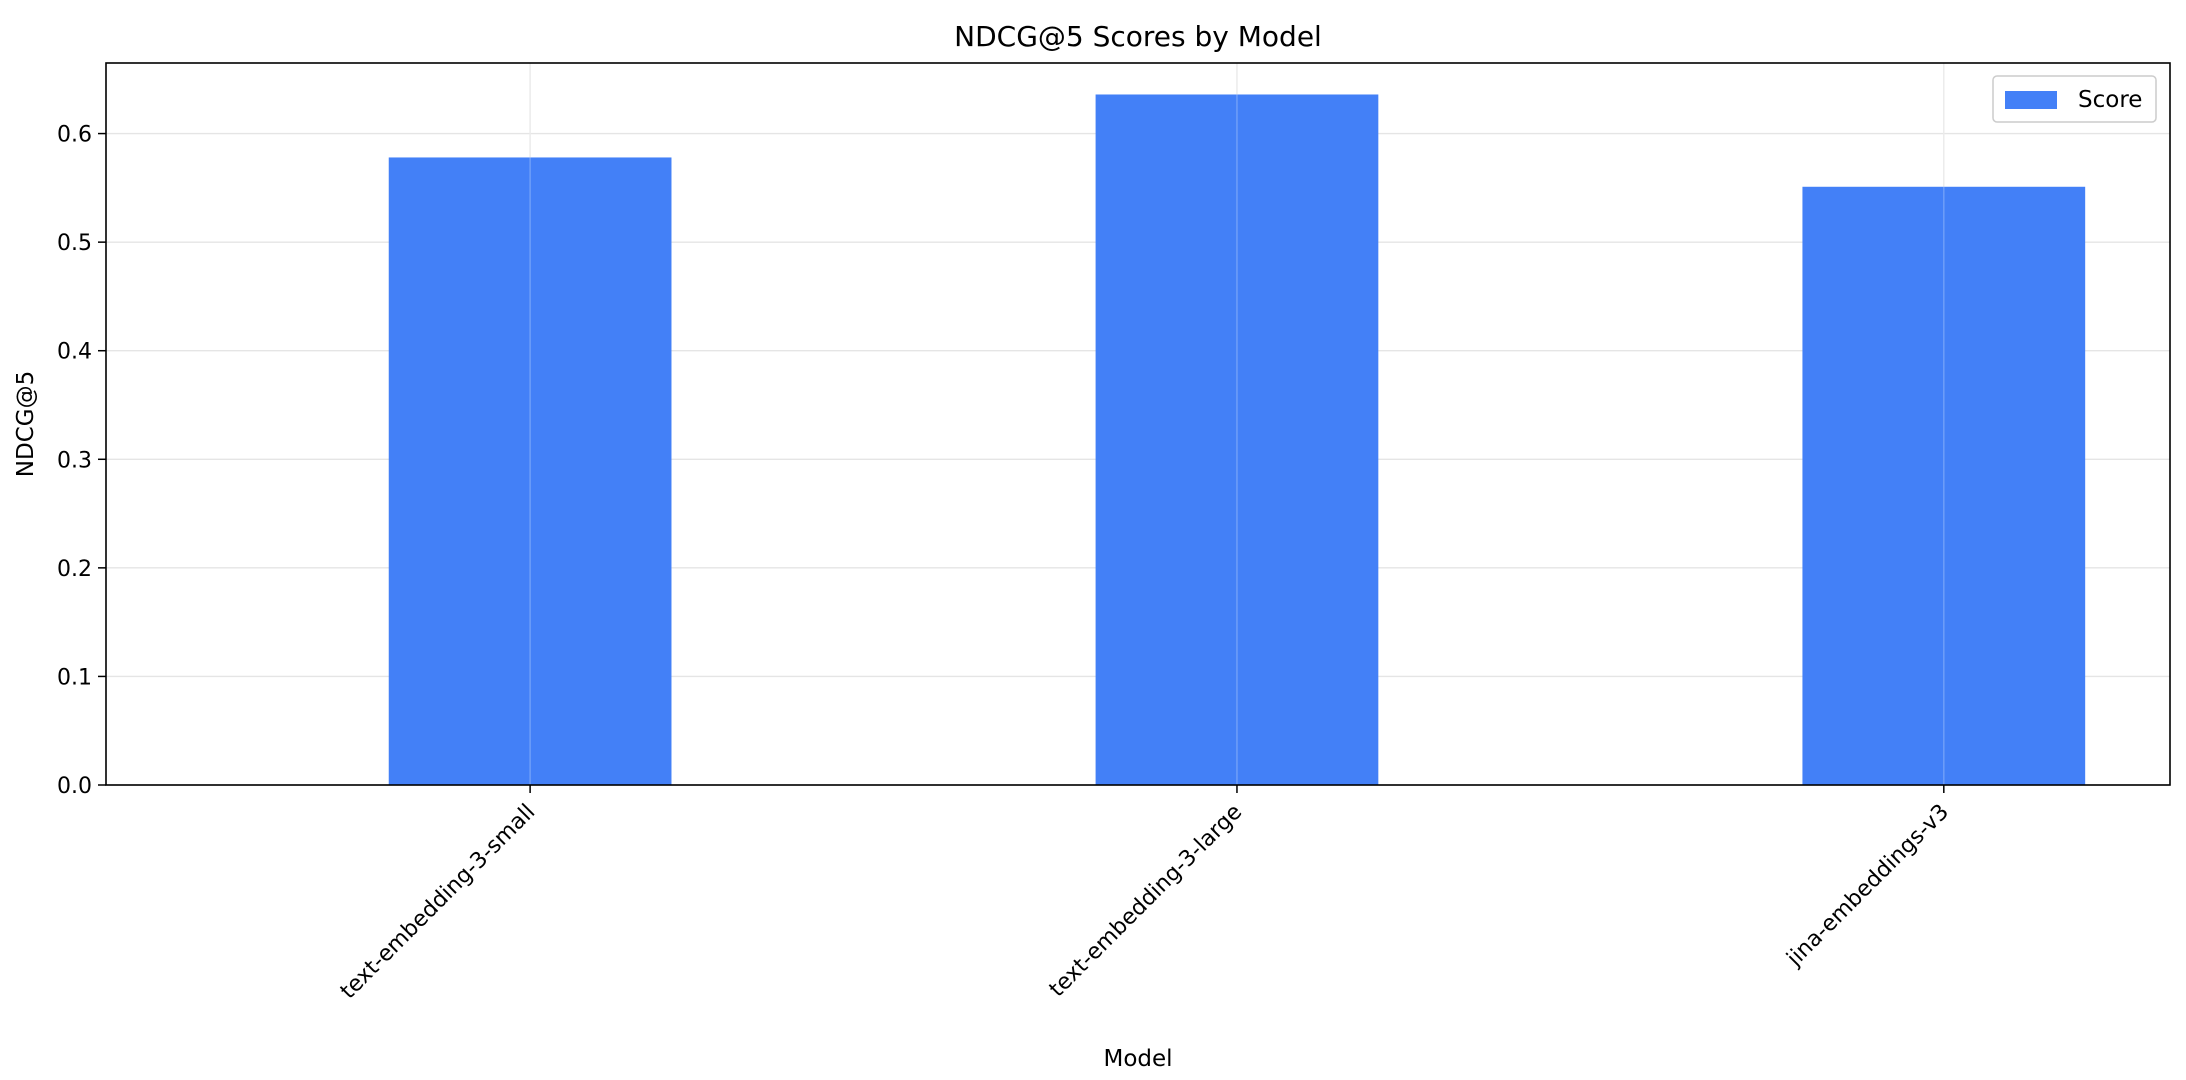  What do you see at coordinates (74, 352) in the screenshot?
I see `y-tick-label: 0.4` at bounding box center [74, 352].